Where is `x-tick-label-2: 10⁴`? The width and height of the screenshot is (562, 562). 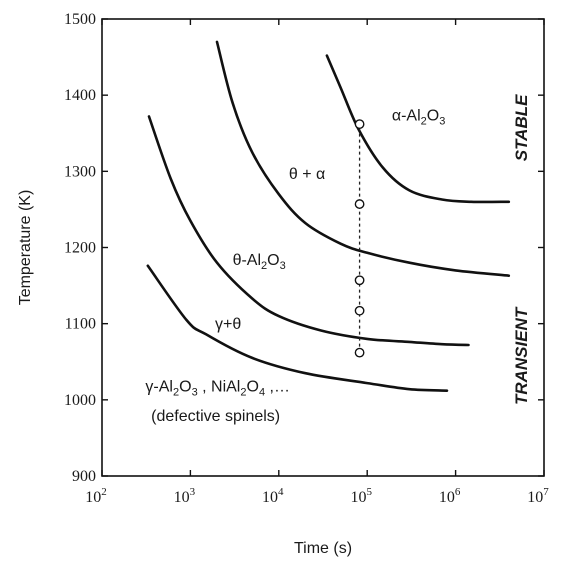 x-tick-label-2: 10⁴ is located at coordinates (273, 496).